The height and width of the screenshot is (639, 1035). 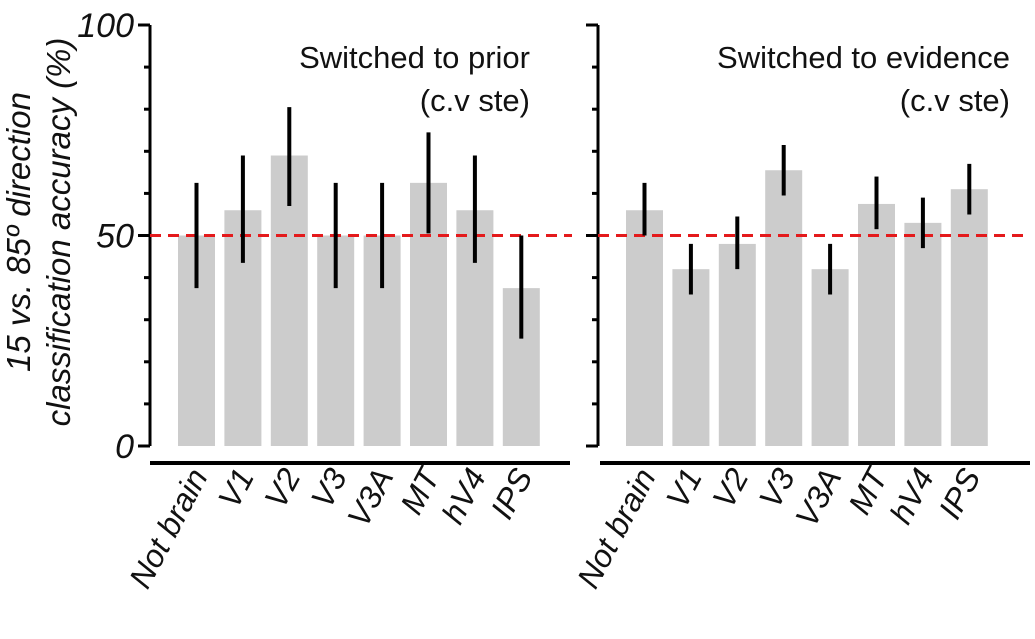 What do you see at coordinates (863, 57) in the screenshot?
I see `panel-annotation: Switched to evidence` at bounding box center [863, 57].